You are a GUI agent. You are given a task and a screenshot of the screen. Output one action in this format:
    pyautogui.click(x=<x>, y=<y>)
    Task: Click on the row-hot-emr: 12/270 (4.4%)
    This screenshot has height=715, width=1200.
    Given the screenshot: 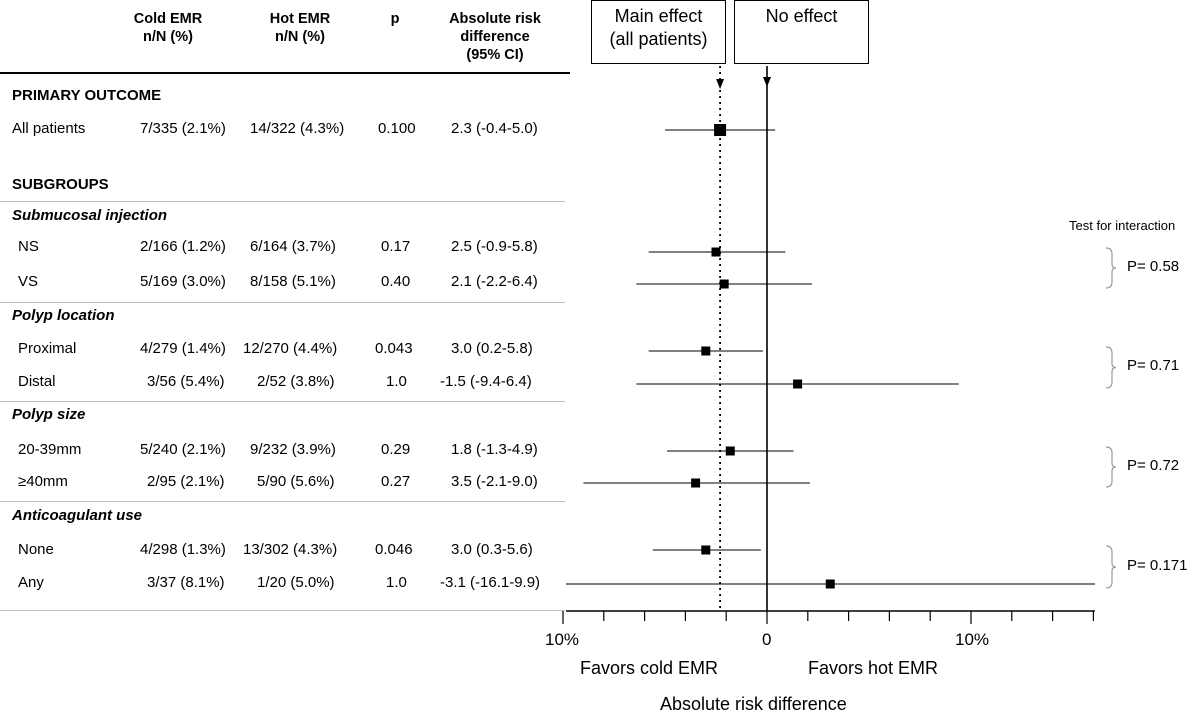 What is the action you would take?
    pyautogui.click(x=290, y=348)
    